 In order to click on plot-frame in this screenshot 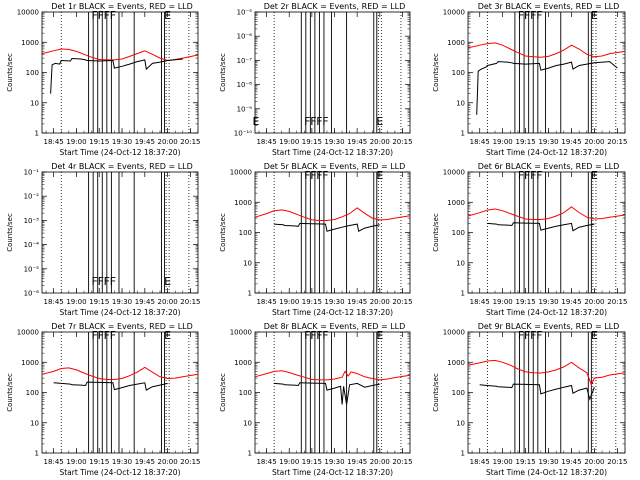, I will do `click(332, 72)`.